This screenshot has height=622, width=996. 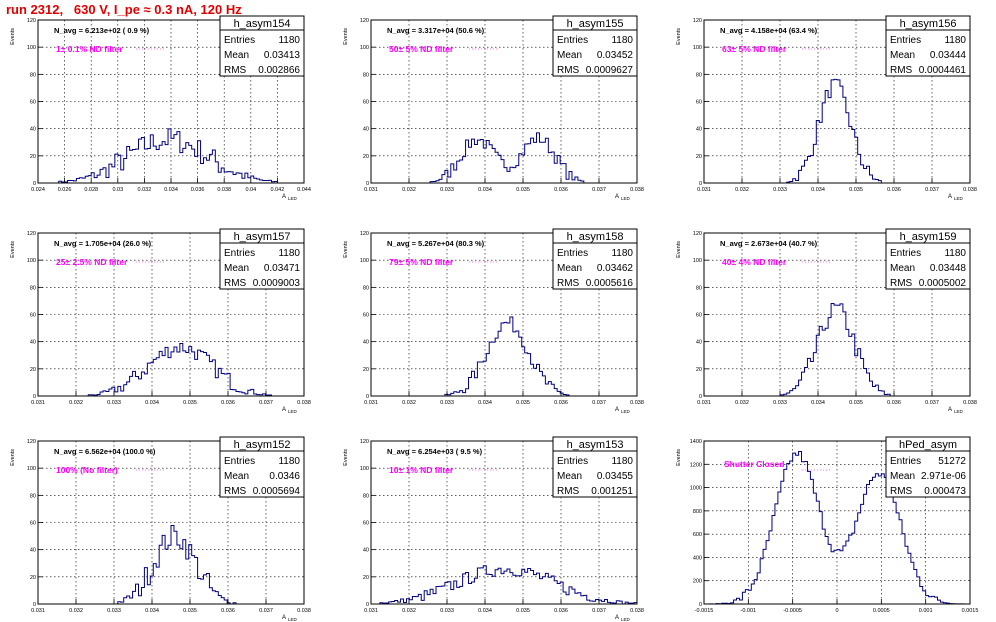 What do you see at coordinates (615, 476) in the screenshot?
I see `stats-value: 0.03455` at bounding box center [615, 476].